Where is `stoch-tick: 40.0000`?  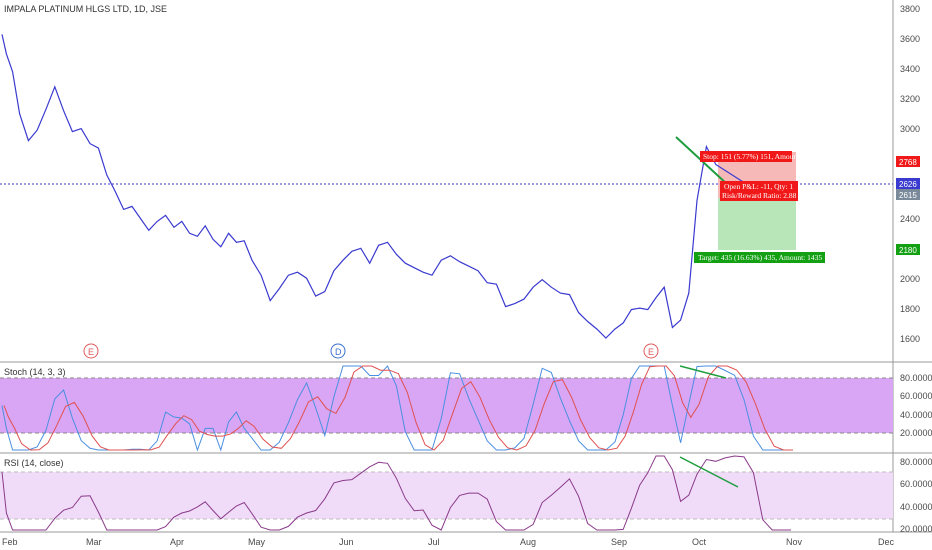
stoch-tick: 40.0000 is located at coordinates (916, 415).